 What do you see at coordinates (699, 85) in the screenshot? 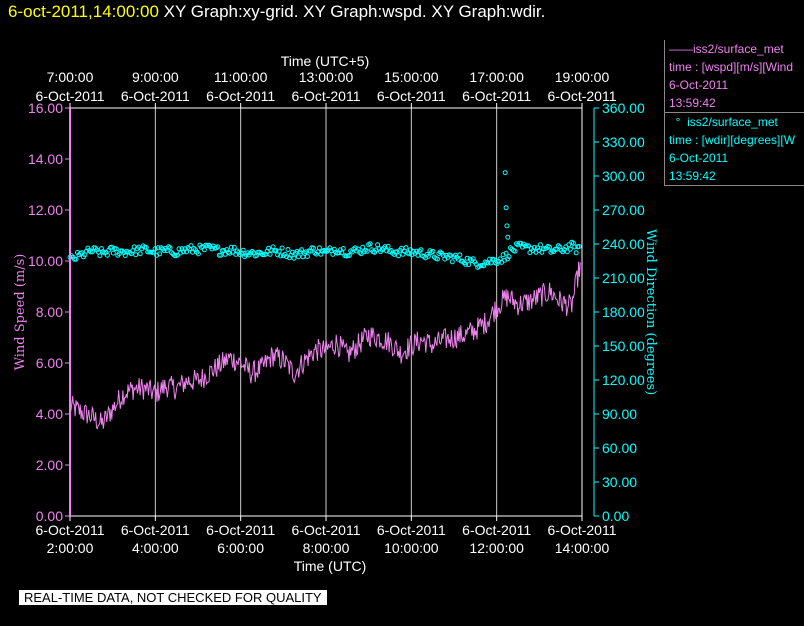
I see `legend-wspd-date: 6-Oct-2011` at bounding box center [699, 85].